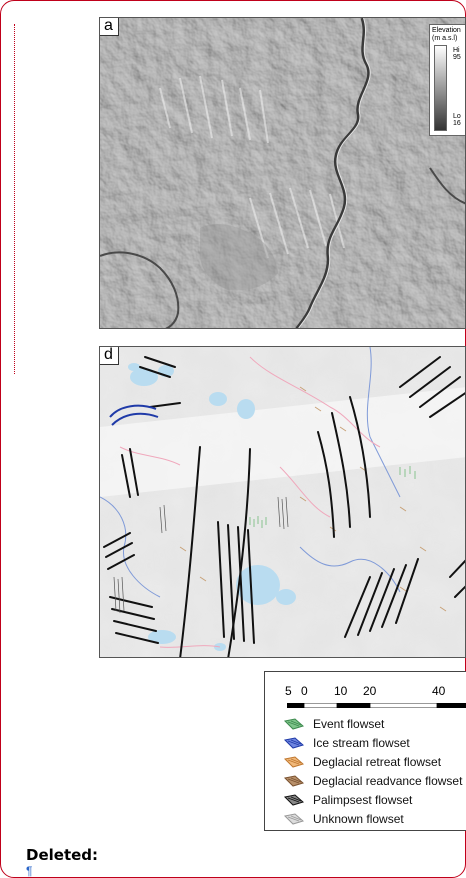 Image resolution: width=466 pixels, height=878 pixels. What do you see at coordinates (294, 800) in the screenshot?
I see `palimpsest-flowset-icon` at bounding box center [294, 800].